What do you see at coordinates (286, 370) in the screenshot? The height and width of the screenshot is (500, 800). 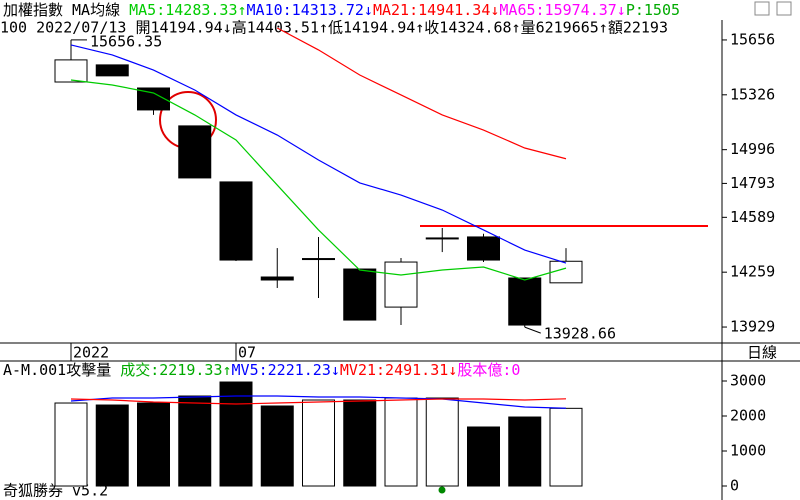 I see `legend-entry: MV5:2221.23↓` at bounding box center [286, 370].